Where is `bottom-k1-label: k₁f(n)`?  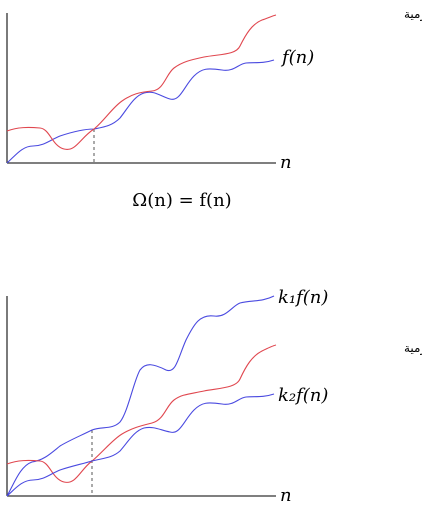 bottom-k1-label: k₁f(n) is located at coordinates (303, 297).